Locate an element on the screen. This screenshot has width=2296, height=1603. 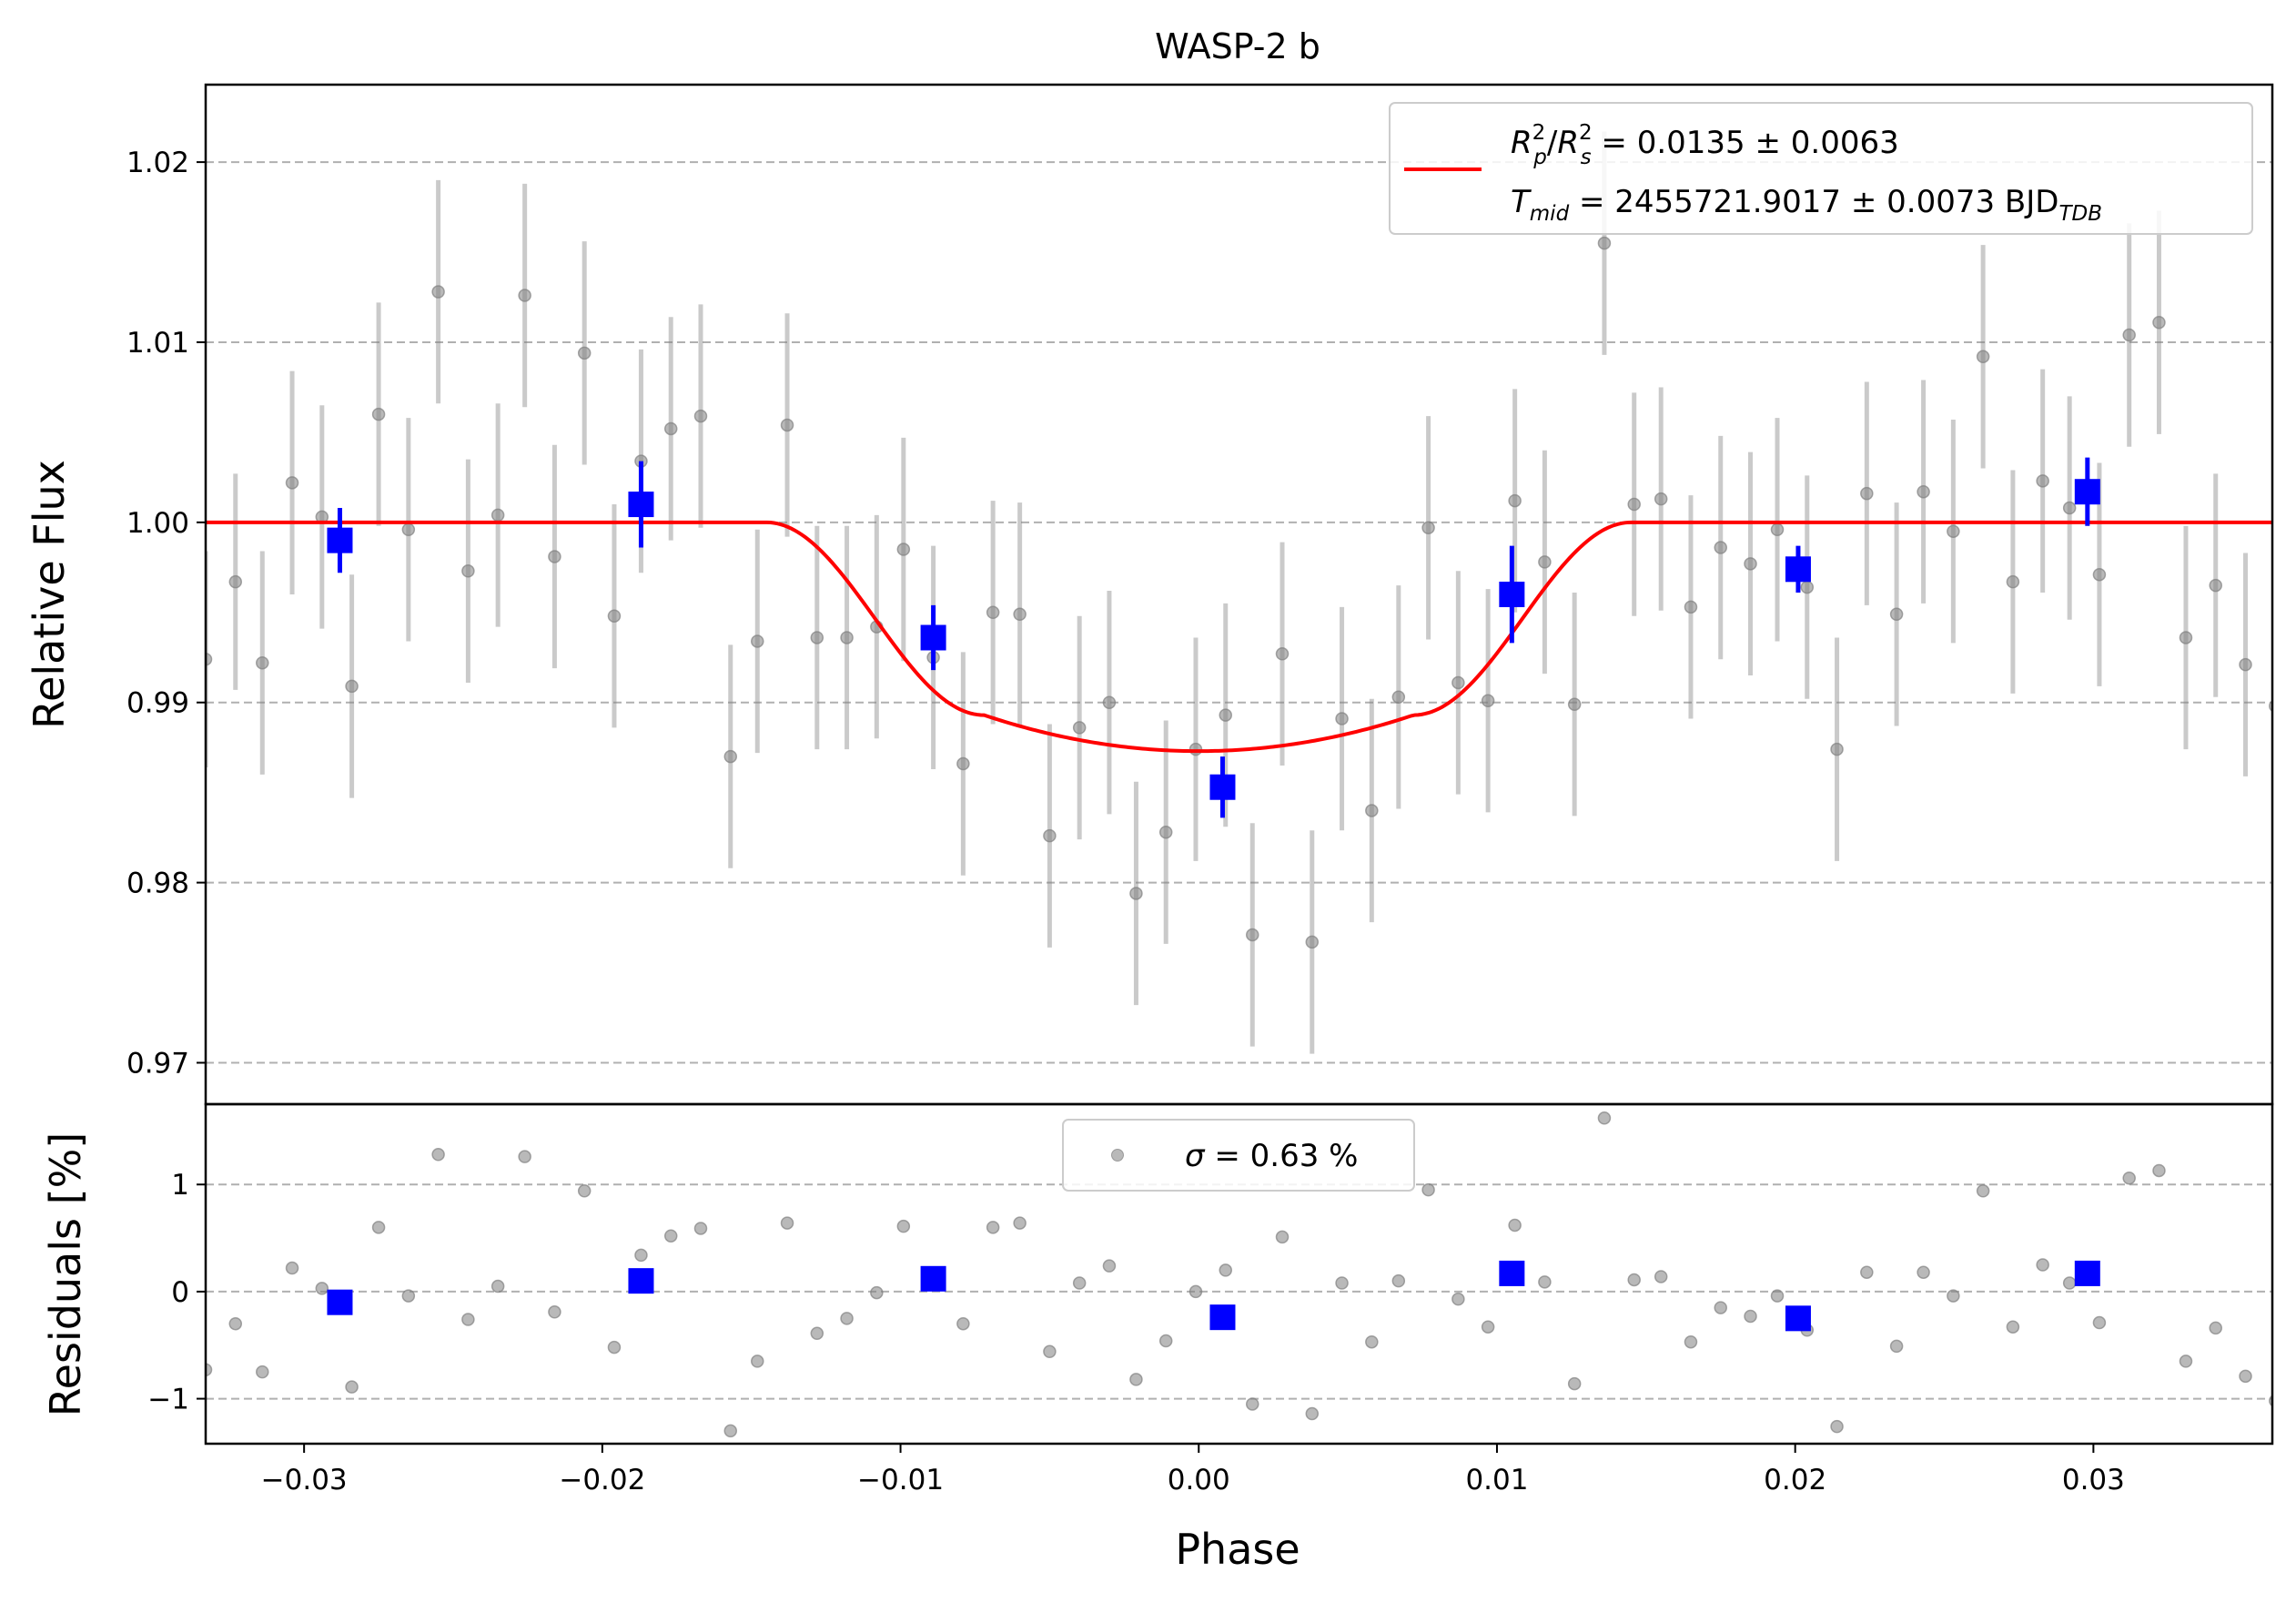
x-ticks: −0.03 −0.02 −0.01 0.00 0.01 0.02 0.03 is located at coordinates (1193, 1470).